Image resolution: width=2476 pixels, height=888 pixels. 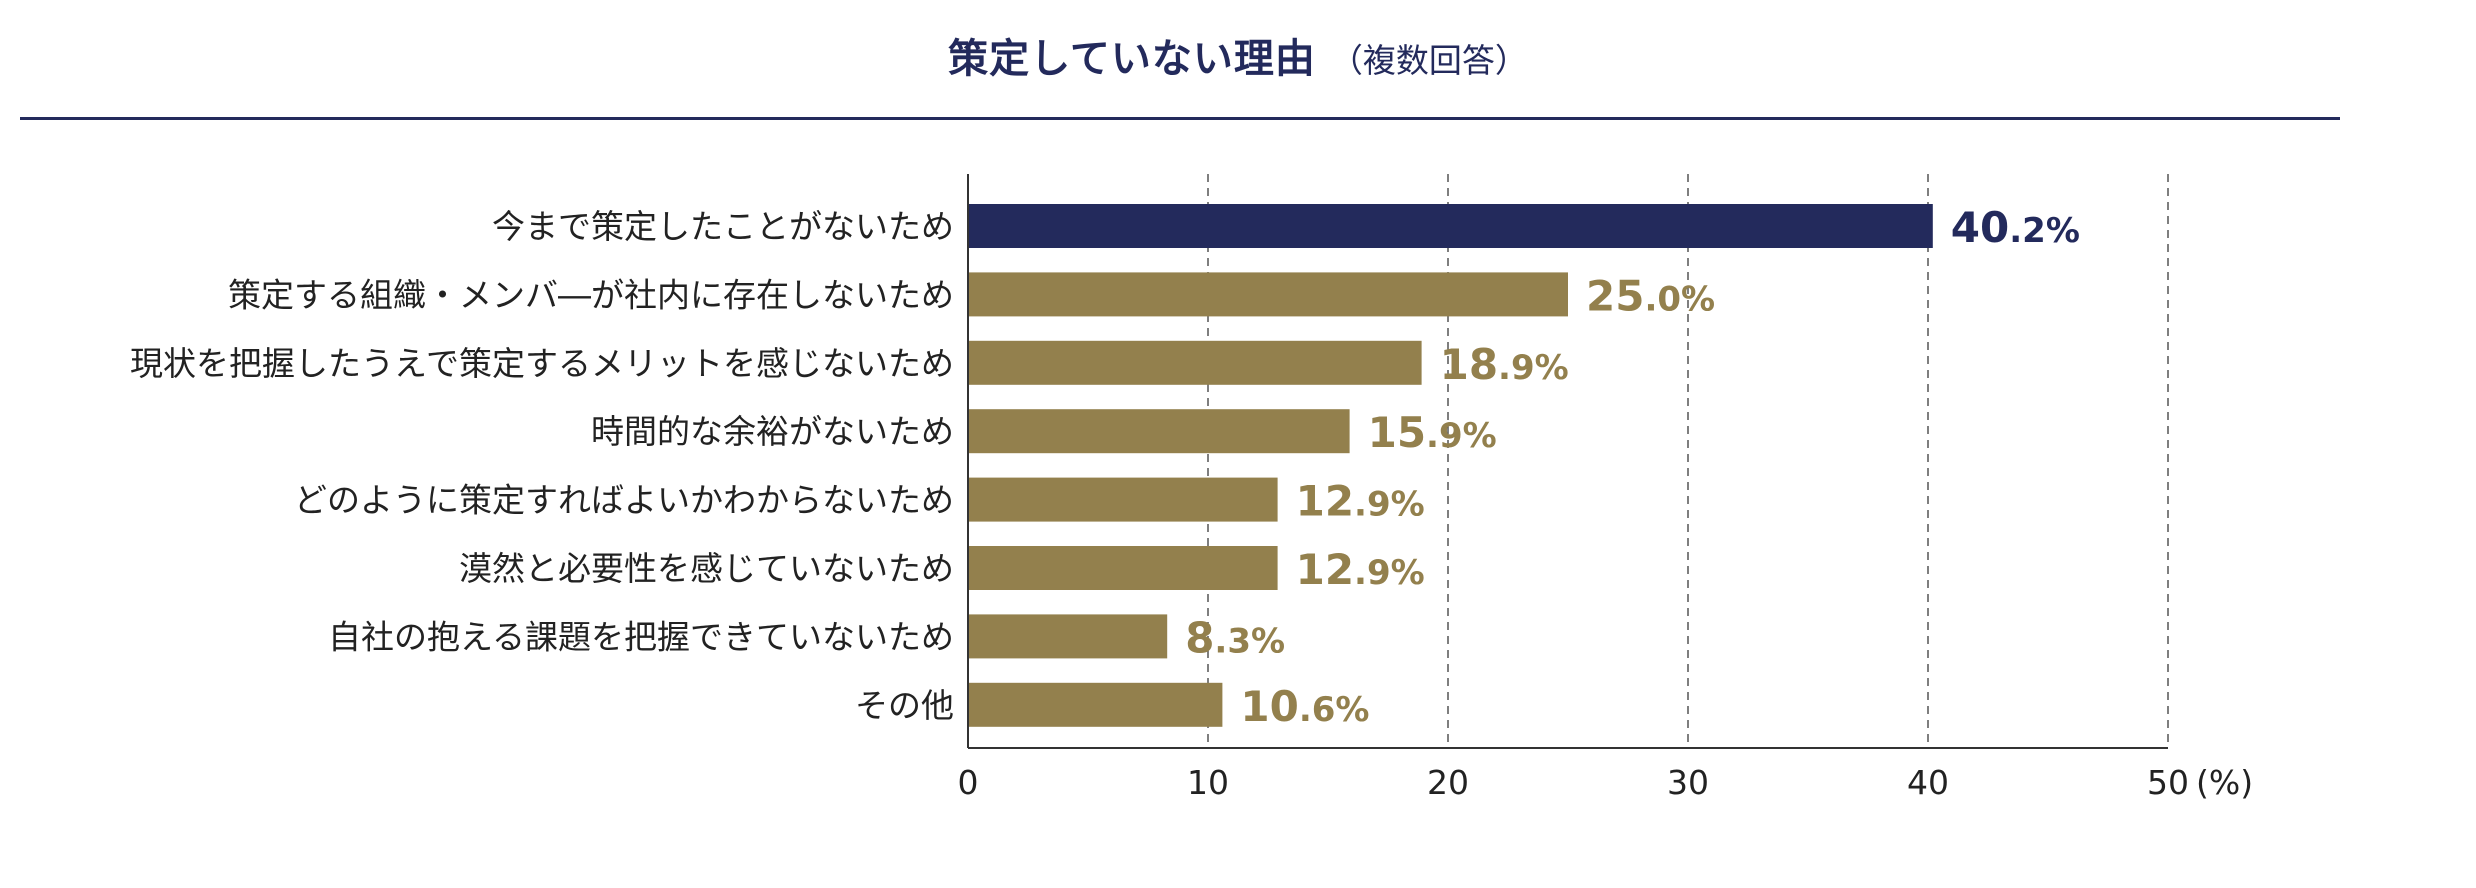 I want to click on x-unit-label: (%), so click(x=2224, y=782).